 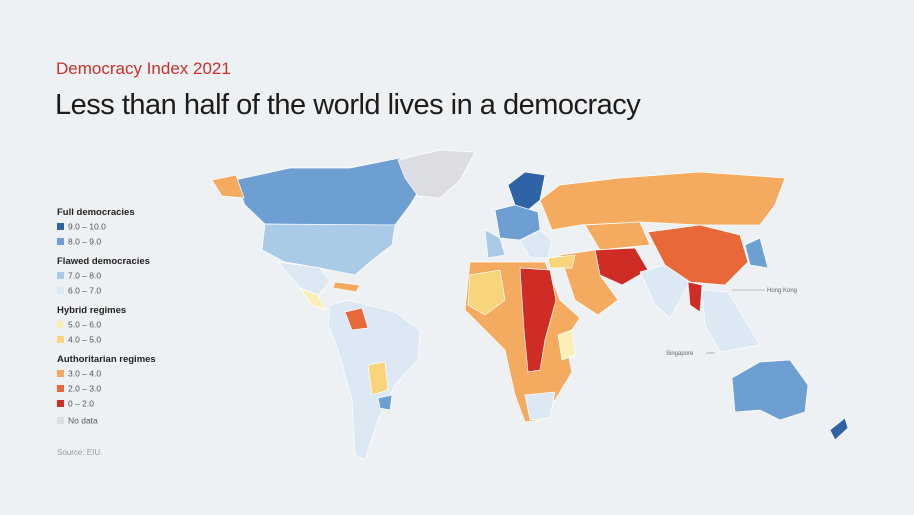 I want to click on iberia, so click(x=495, y=244).